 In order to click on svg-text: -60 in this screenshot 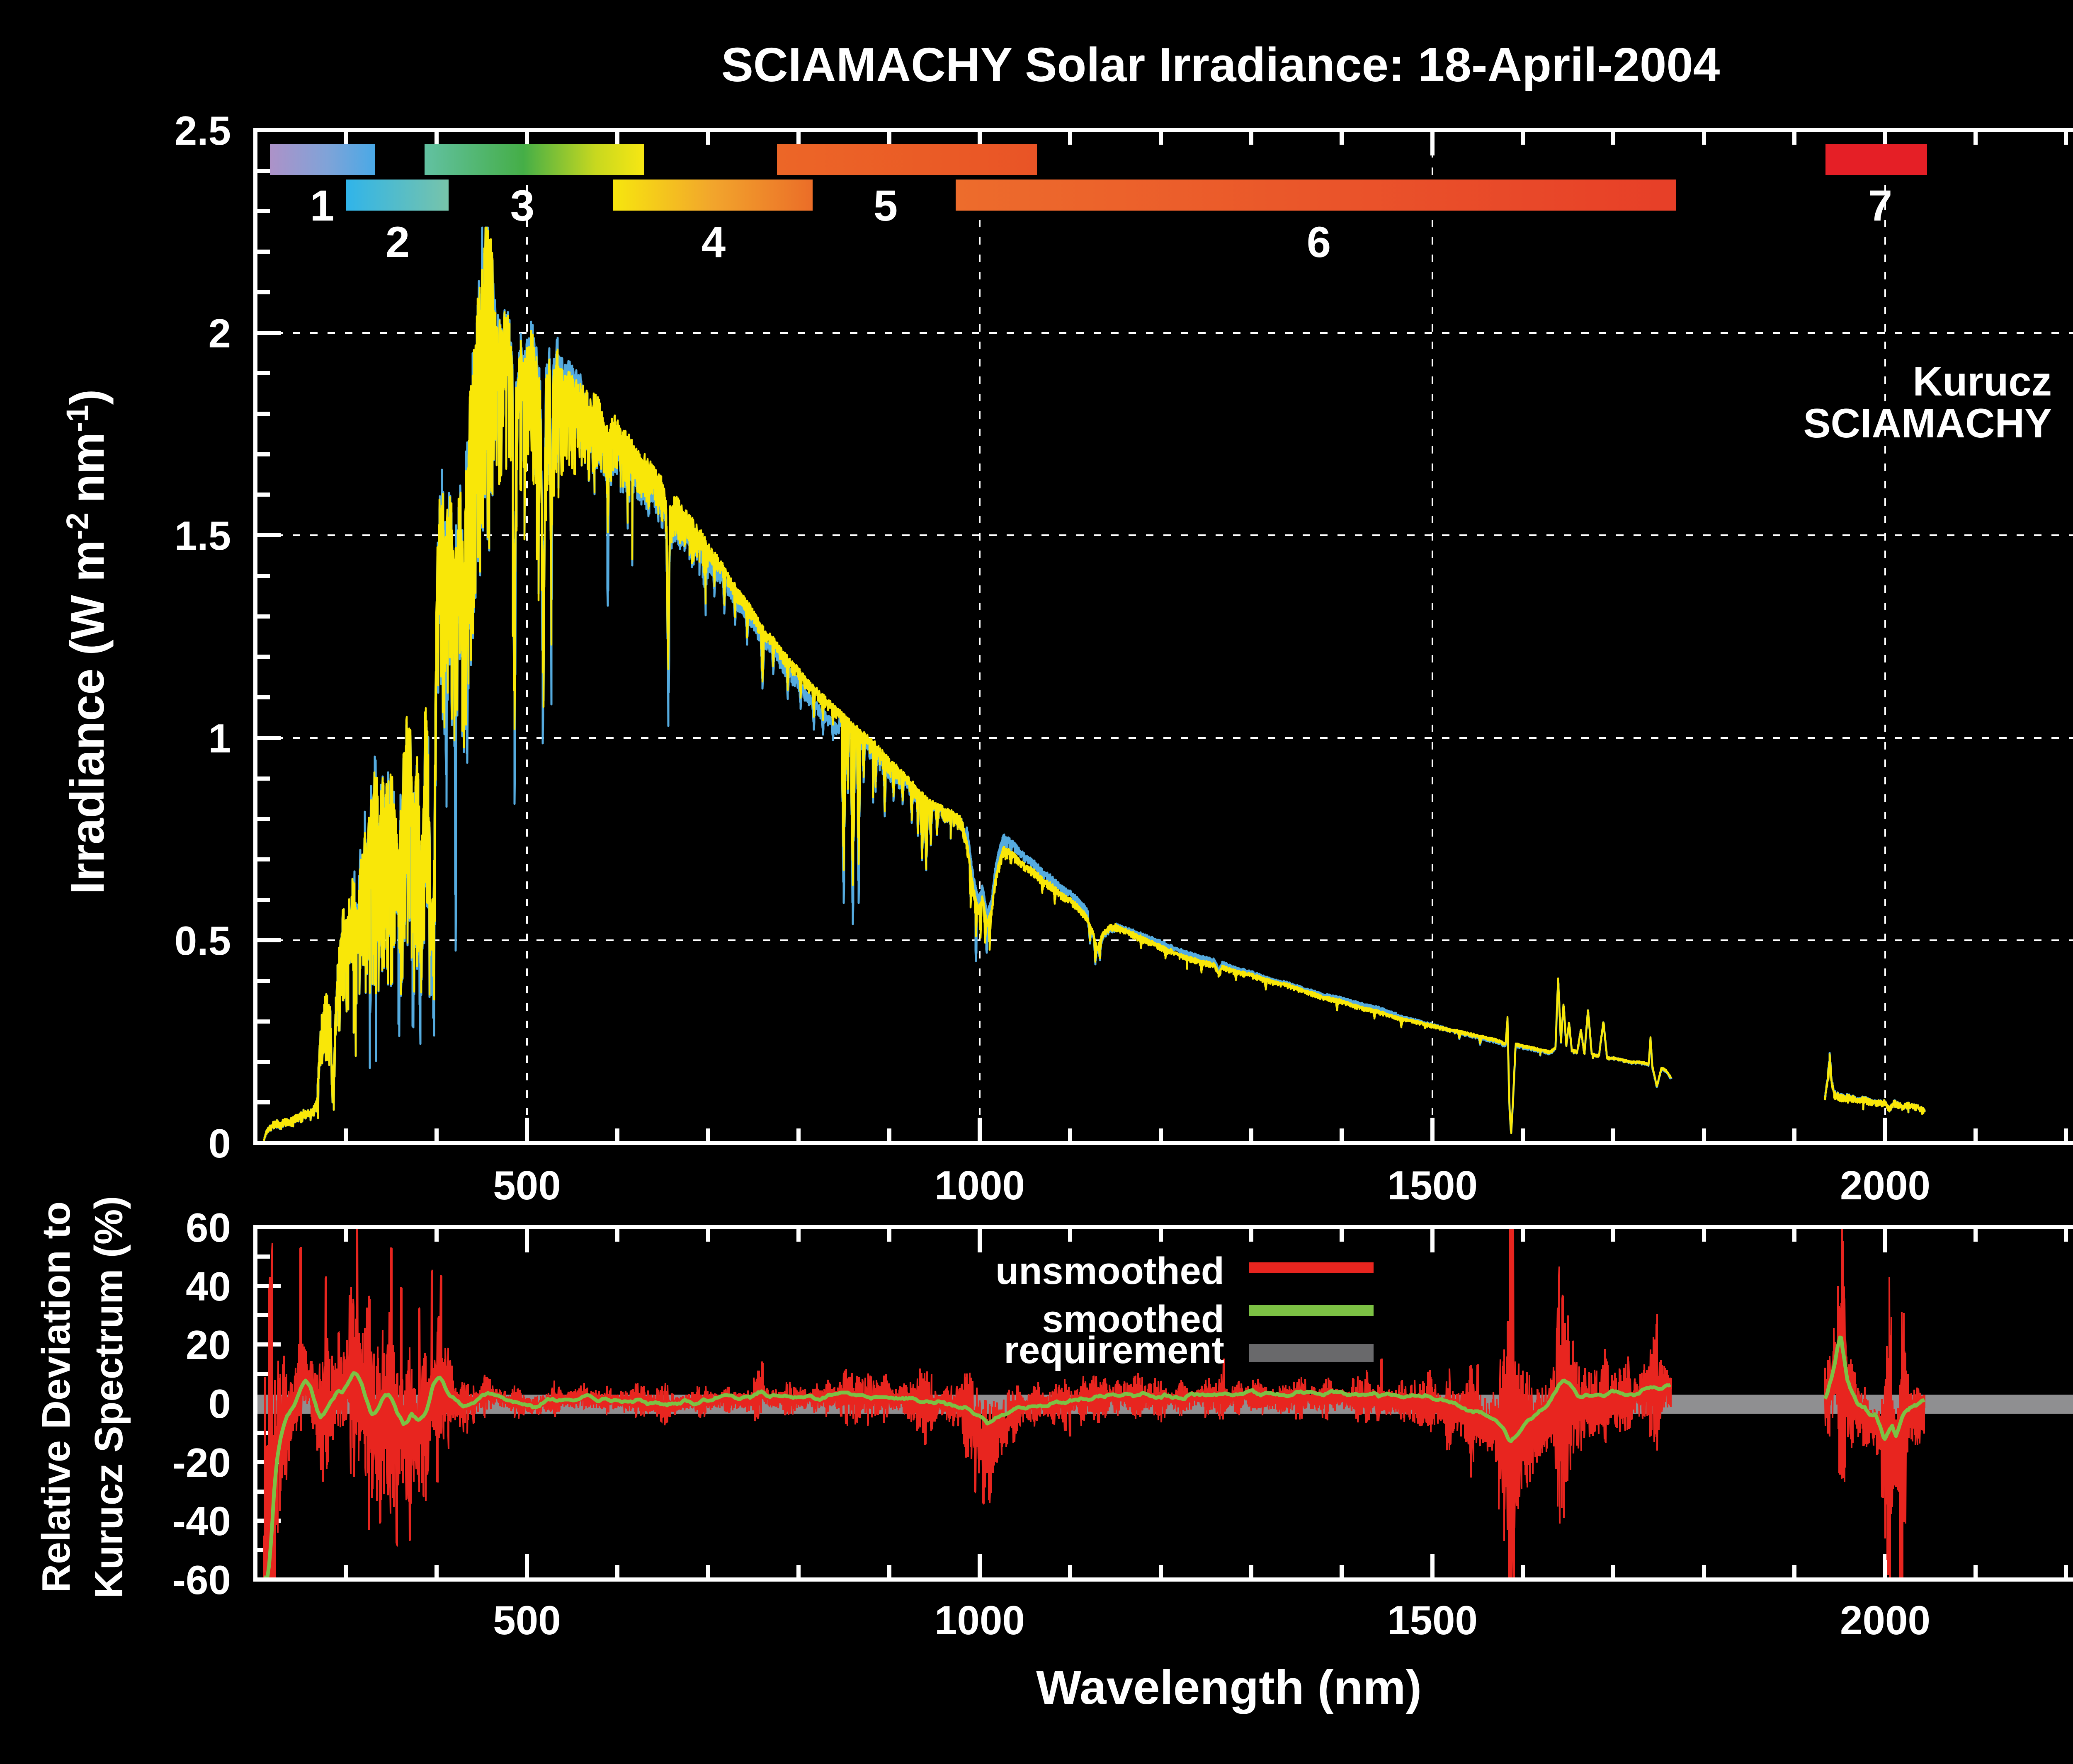, I will do `click(202, 1580)`.